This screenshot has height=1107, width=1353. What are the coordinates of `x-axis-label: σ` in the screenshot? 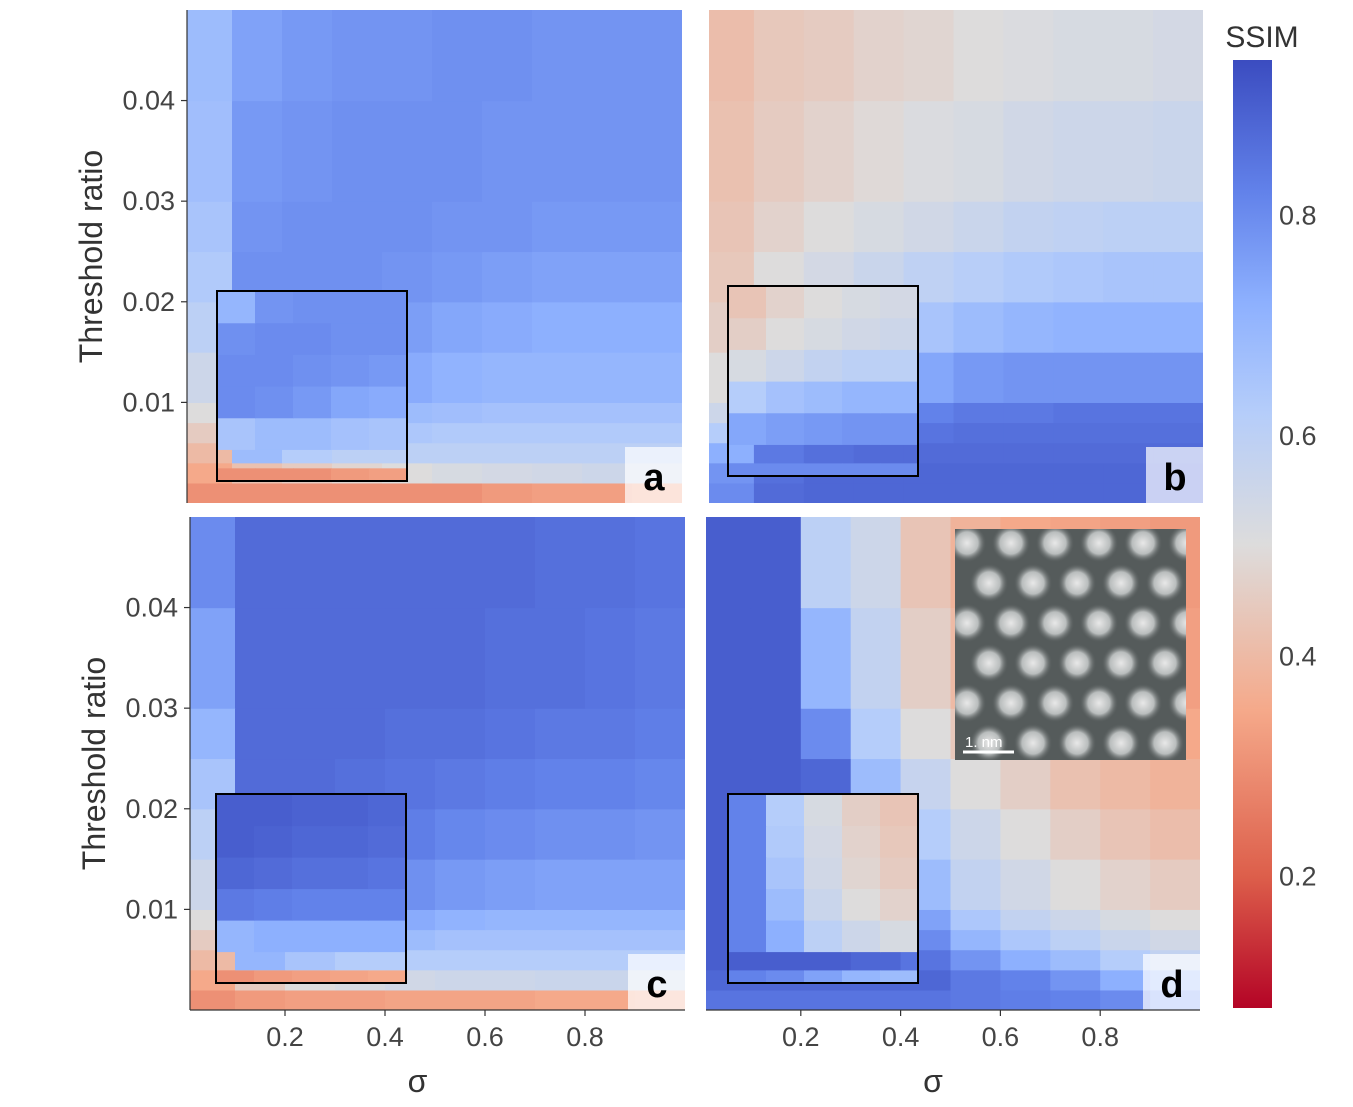 It's located at (418, 1081).